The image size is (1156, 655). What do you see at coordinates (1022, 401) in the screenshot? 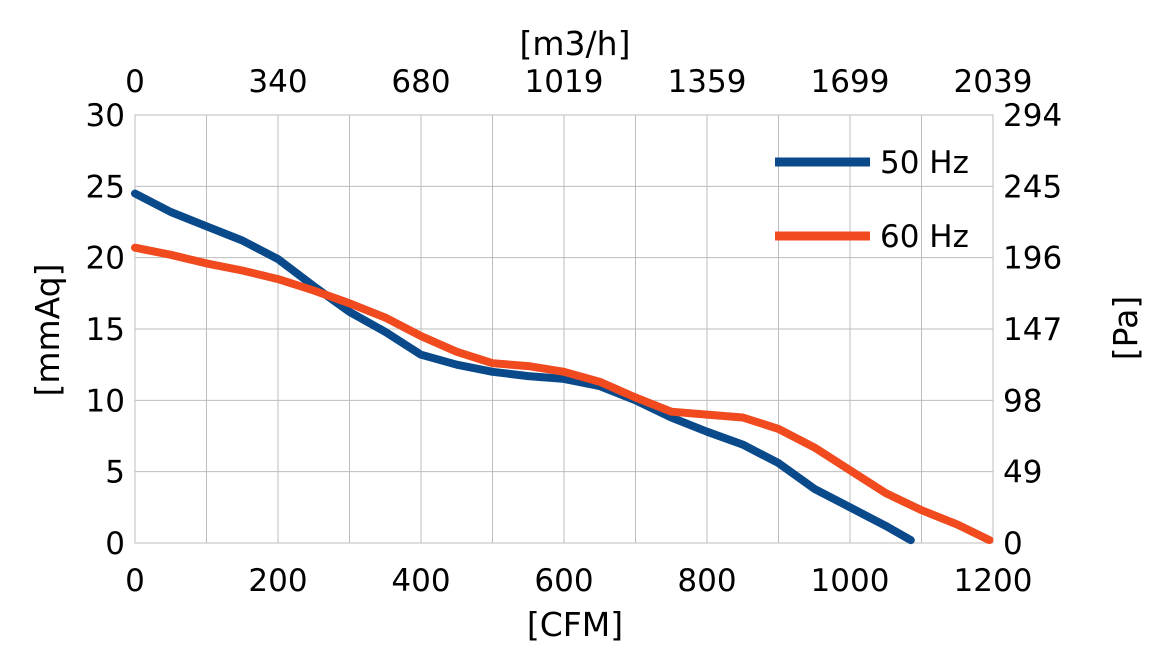
I see `right-axis-tick-label: 98` at bounding box center [1022, 401].